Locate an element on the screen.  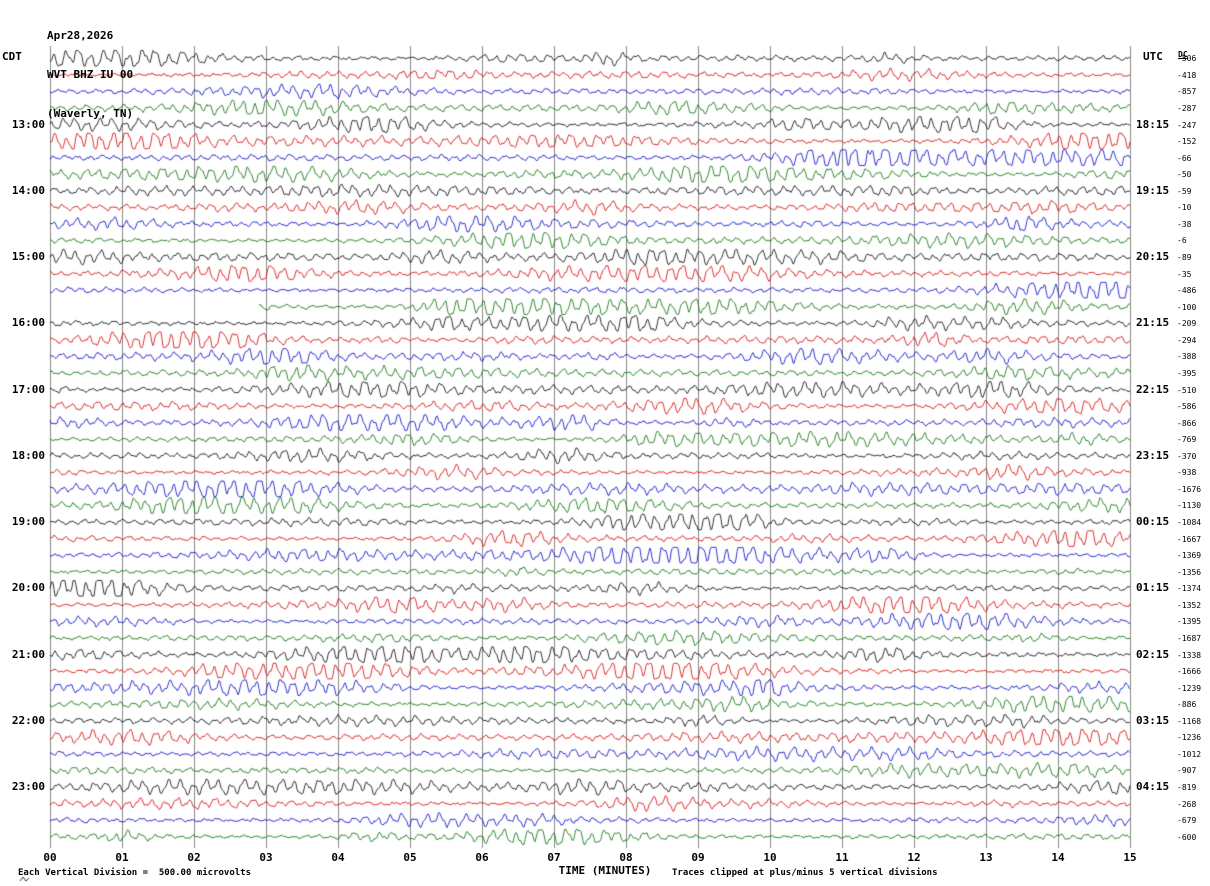
dc-value: -486 is located at coordinates (1187, 291).